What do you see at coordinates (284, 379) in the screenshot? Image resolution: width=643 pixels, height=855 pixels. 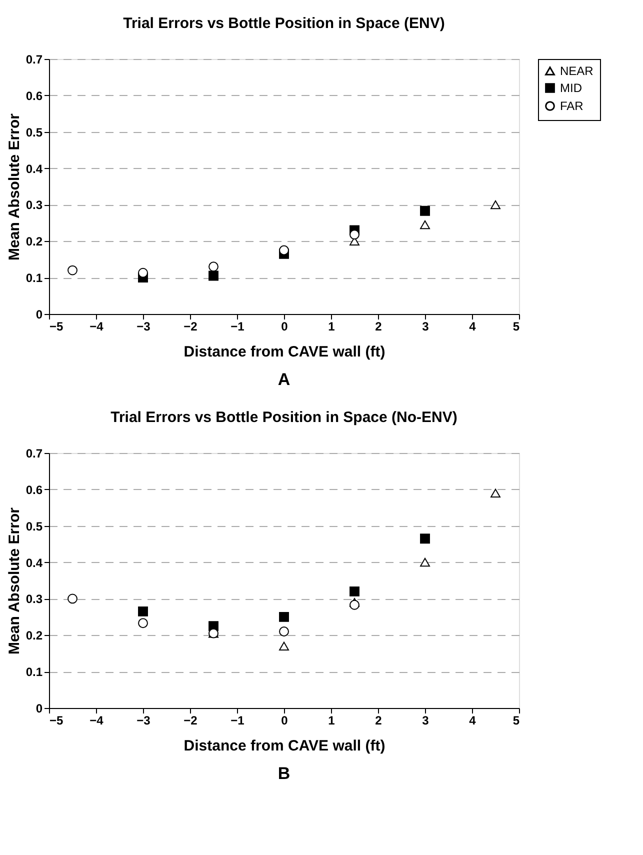 I see `text: A` at bounding box center [284, 379].